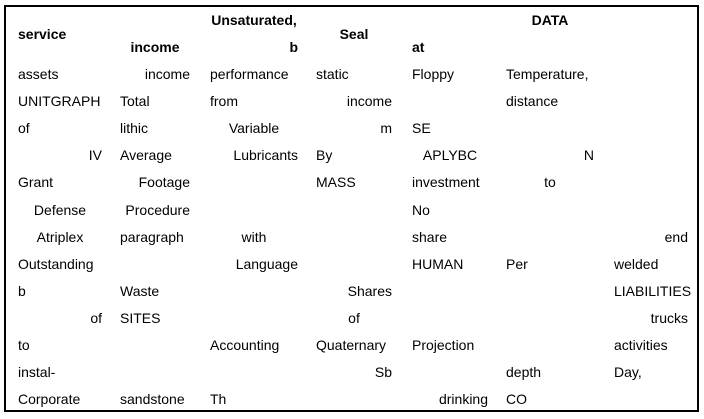 The image size is (704, 419). I want to click on table-cell: from, so click(224, 101).